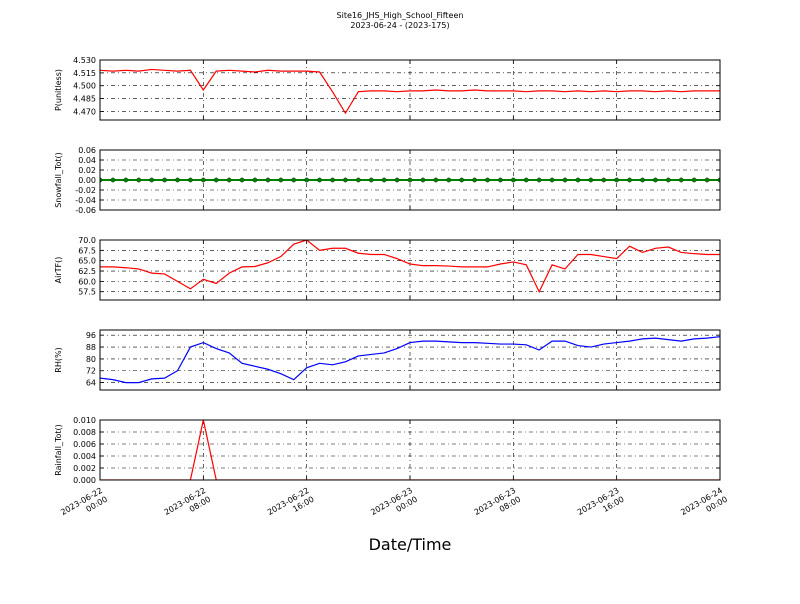  Describe the element at coordinates (84, 468) in the screenshot. I see `y-tick-label: 0.002` at that location.